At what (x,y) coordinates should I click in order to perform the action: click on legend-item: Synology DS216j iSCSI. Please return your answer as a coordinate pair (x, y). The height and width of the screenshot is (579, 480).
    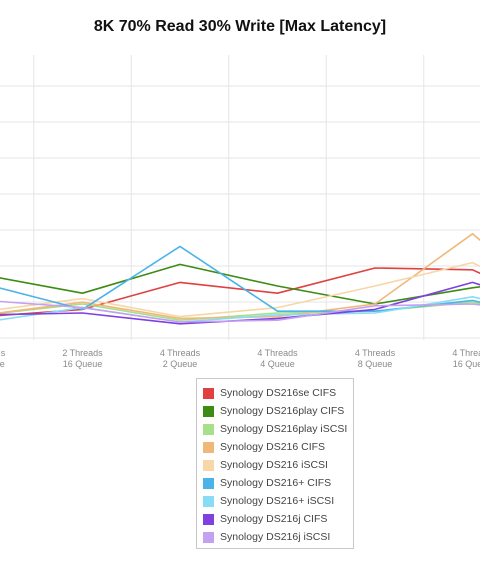
    Looking at the image, I should click on (275, 537).